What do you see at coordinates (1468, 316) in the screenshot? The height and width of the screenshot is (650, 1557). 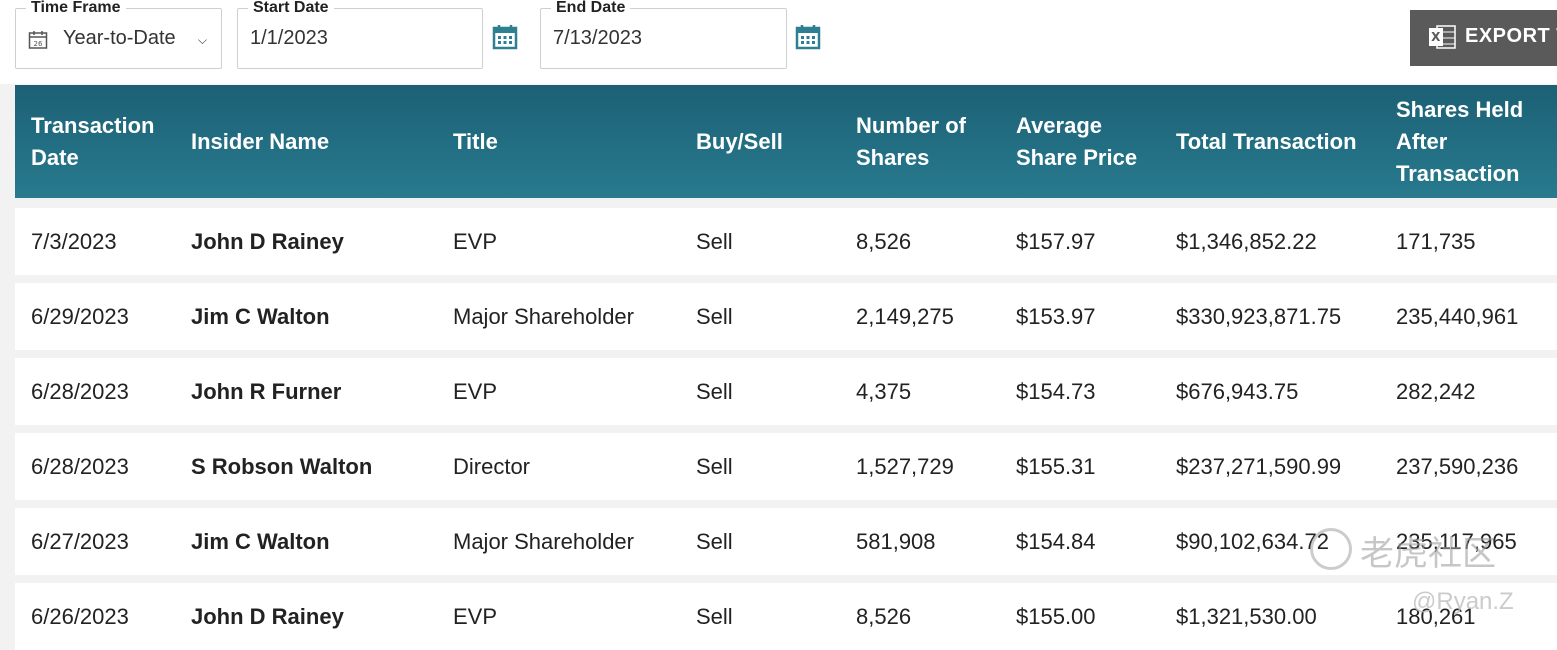 I see `cell-shares-held: 235,440,961` at bounding box center [1468, 316].